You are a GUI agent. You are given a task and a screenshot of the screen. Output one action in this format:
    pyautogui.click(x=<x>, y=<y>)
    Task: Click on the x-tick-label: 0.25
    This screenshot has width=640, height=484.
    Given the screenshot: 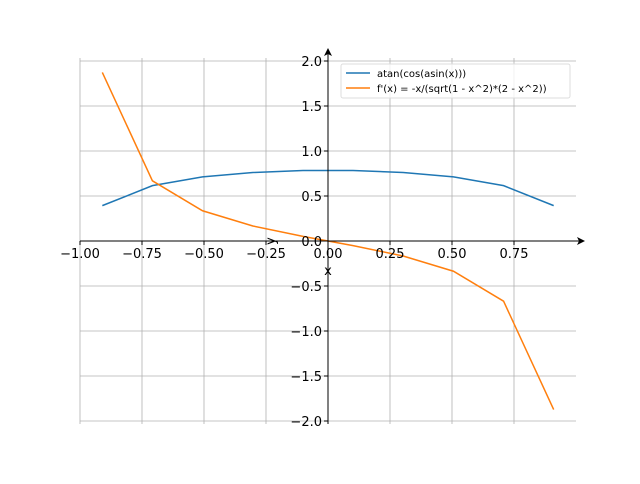 What is the action you would take?
    pyautogui.click(x=390, y=254)
    